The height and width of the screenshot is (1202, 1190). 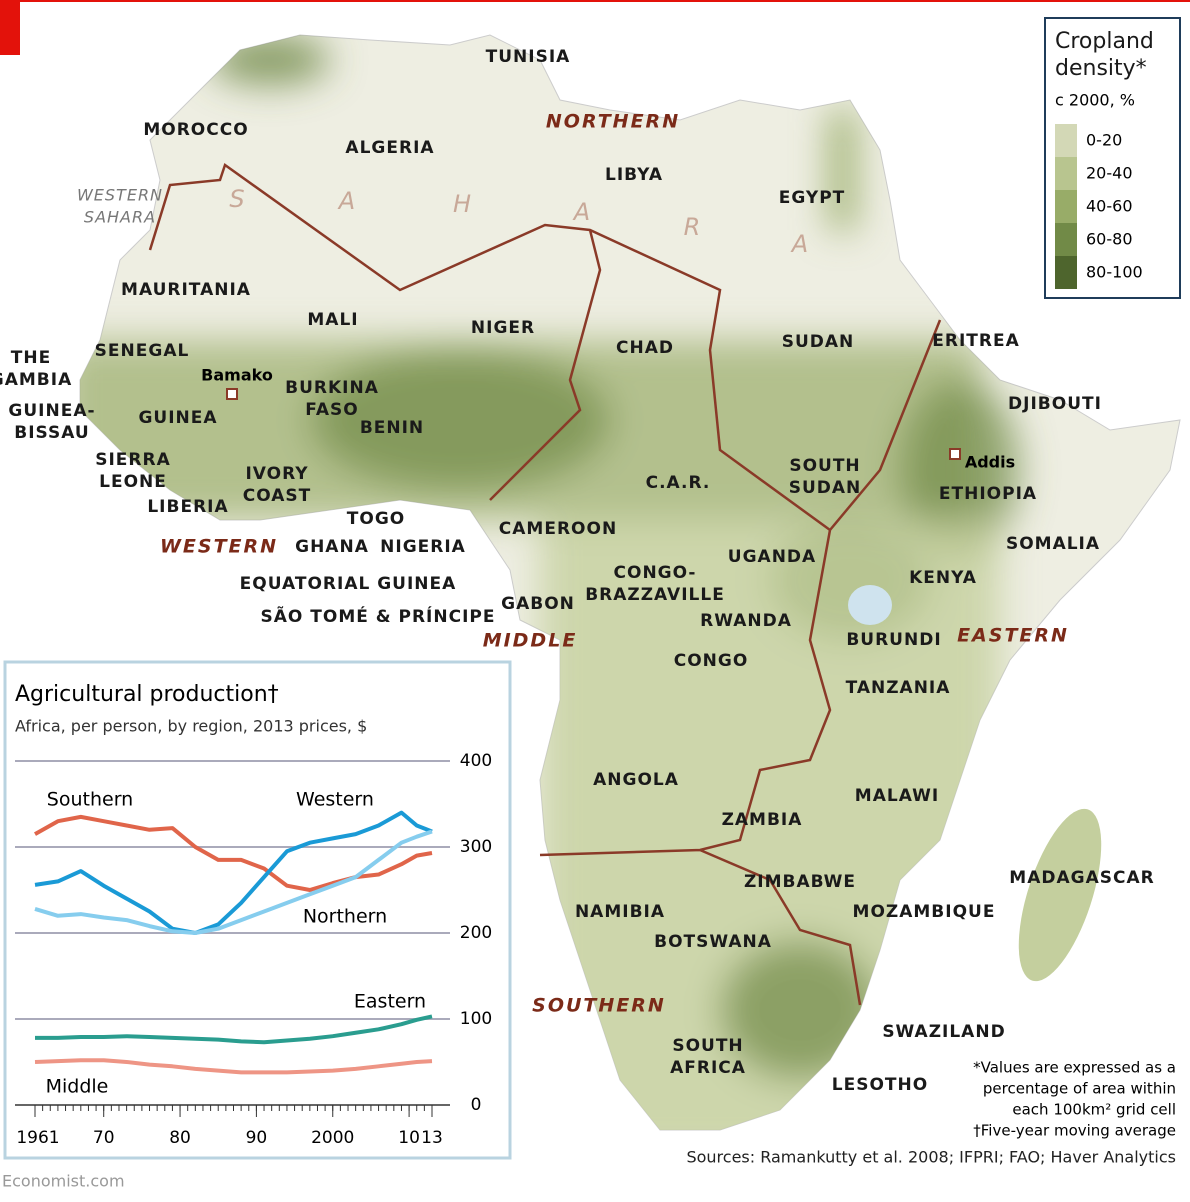 What do you see at coordinates (988, 494) in the screenshot?
I see `country-label: ETHIOPIA` at bounding box center [988, 494].